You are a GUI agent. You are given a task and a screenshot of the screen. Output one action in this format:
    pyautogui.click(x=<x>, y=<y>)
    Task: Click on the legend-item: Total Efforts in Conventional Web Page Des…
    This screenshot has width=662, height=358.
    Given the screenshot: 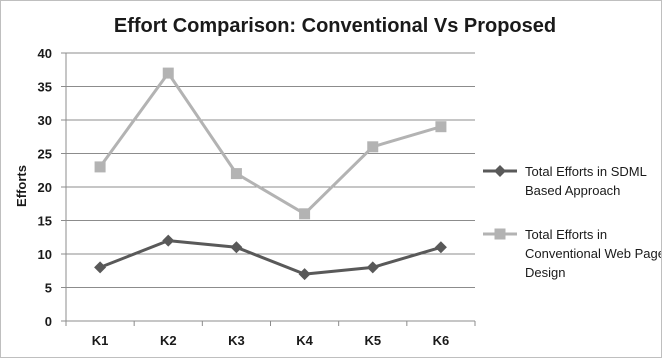 What is the action you would take?
    pyautogui.click(x=572, y=253)
    